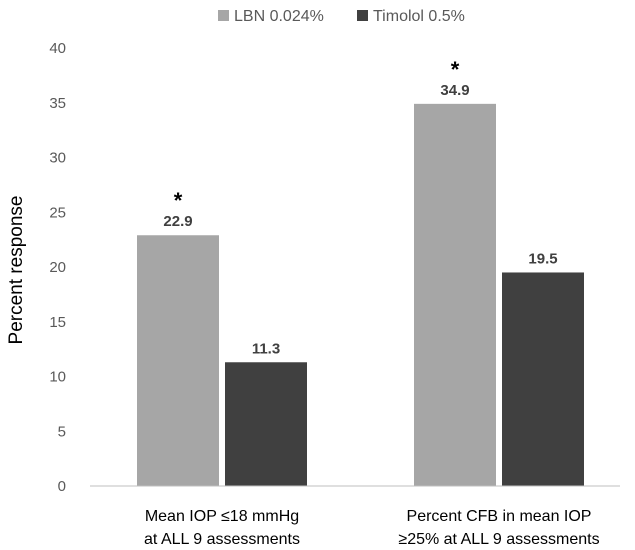  What do you see at coordinates (57, 48) in the screenshot?
I see `y-tick-label: 40` at bounding box center [57, 48].